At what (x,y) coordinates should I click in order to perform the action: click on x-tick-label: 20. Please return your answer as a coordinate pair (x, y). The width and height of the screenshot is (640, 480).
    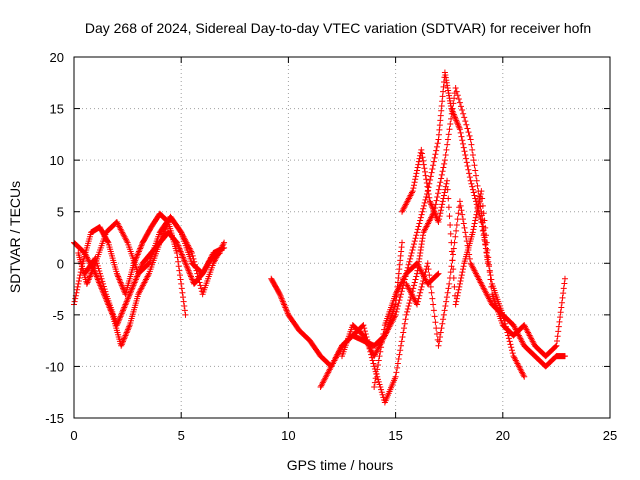
    Looking at the image, I should click on (503, 435).